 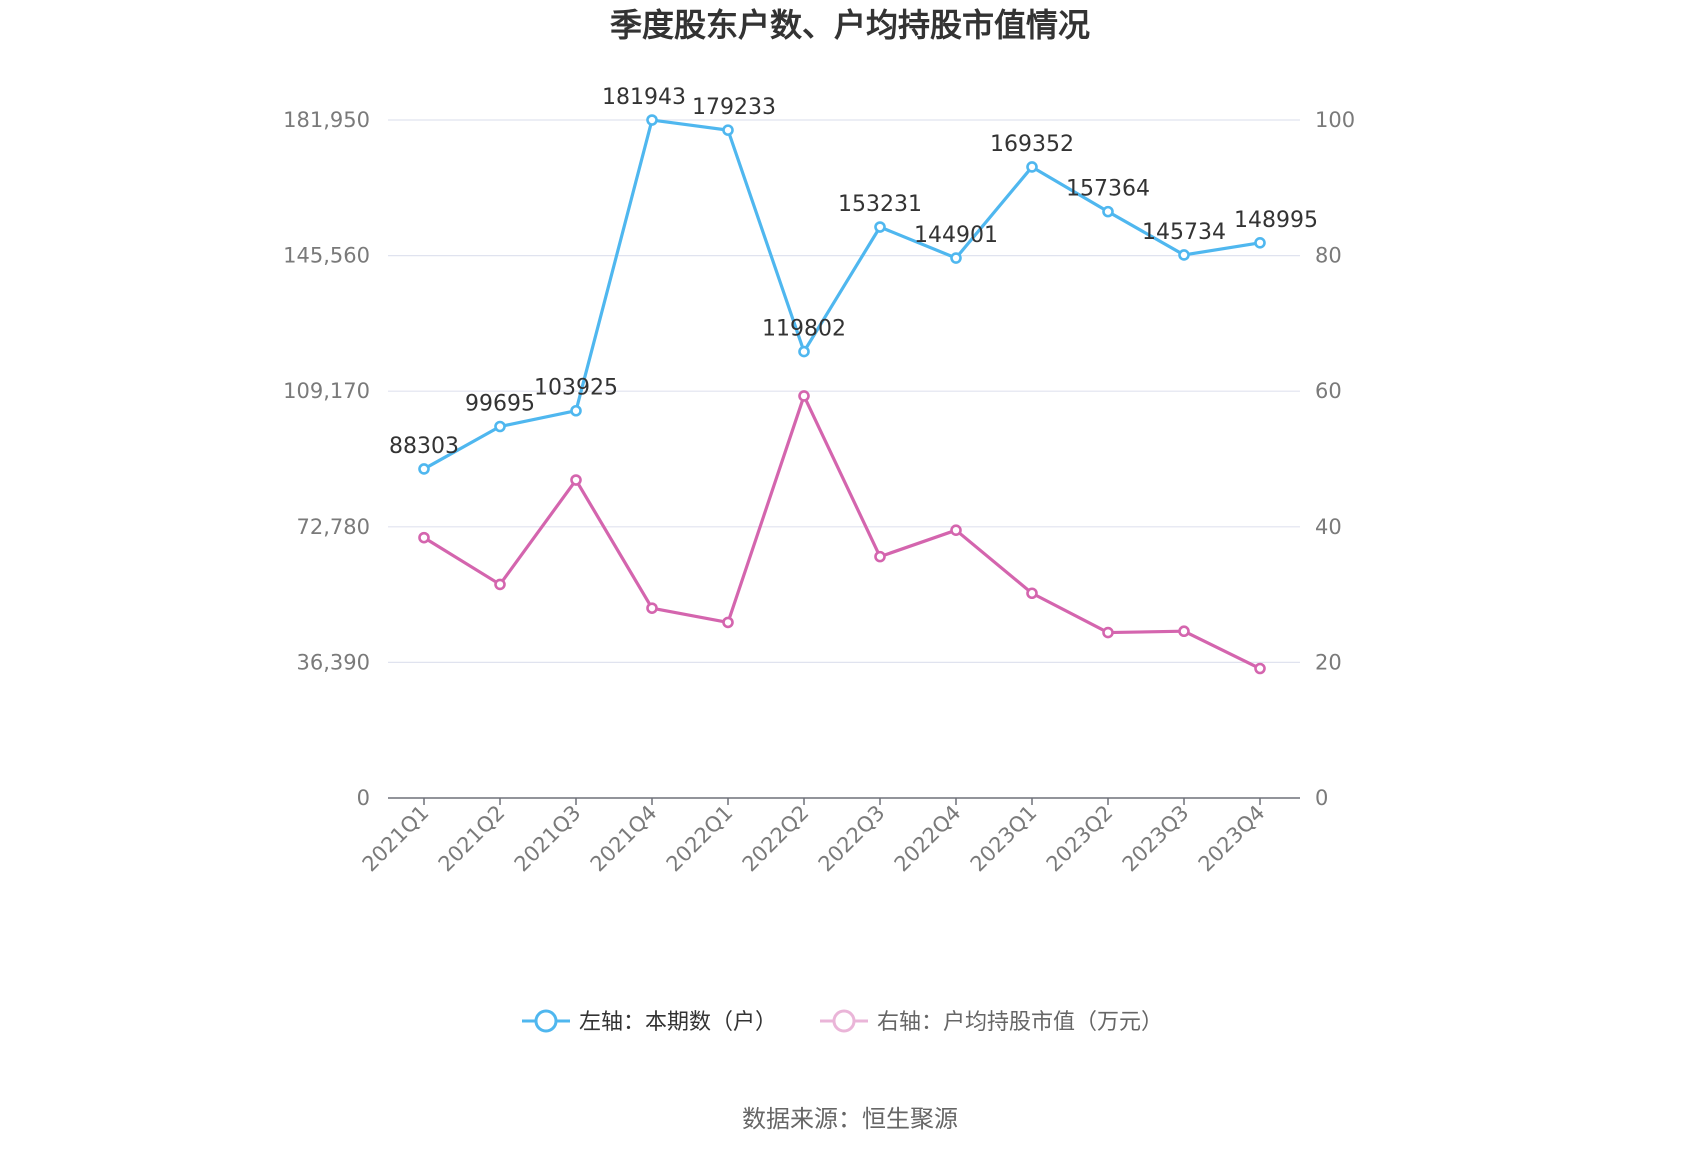 I want to click on x-tick-label: 2023Q1, so click(x=1004, y=839).